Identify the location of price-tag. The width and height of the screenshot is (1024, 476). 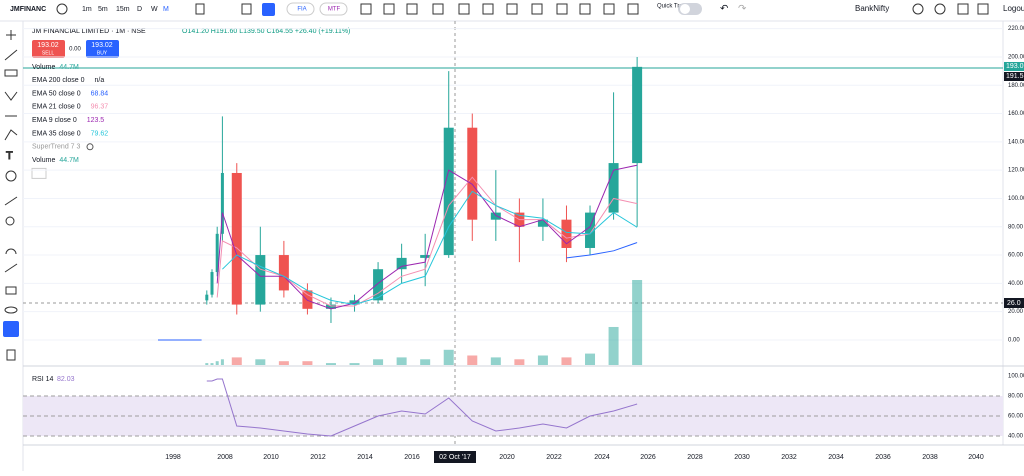
(1014, 66).